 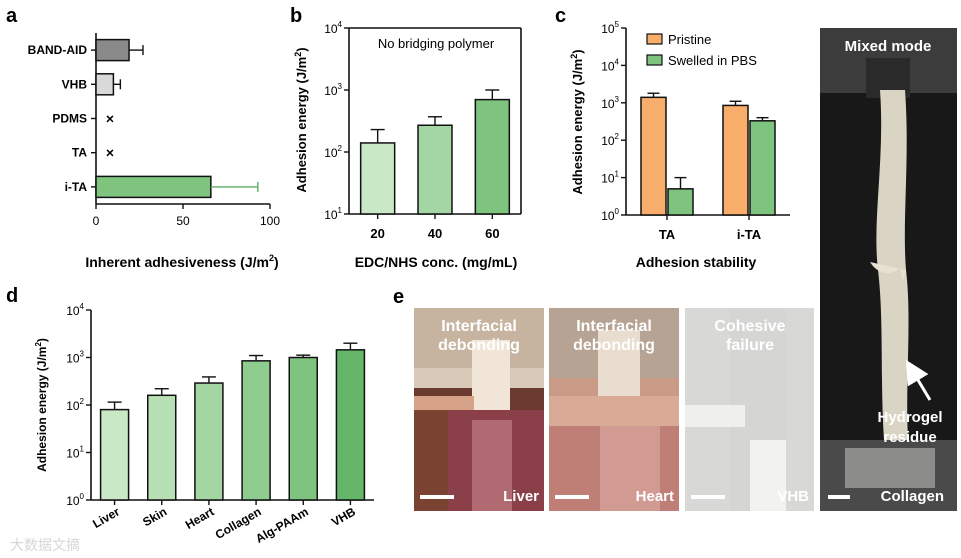 What do you see at coordinates (888, 269) in the screenshot?
I see `photo-collagen: Mixed mode Hydrogel residue Collagen` at bounding box center [888, 269].